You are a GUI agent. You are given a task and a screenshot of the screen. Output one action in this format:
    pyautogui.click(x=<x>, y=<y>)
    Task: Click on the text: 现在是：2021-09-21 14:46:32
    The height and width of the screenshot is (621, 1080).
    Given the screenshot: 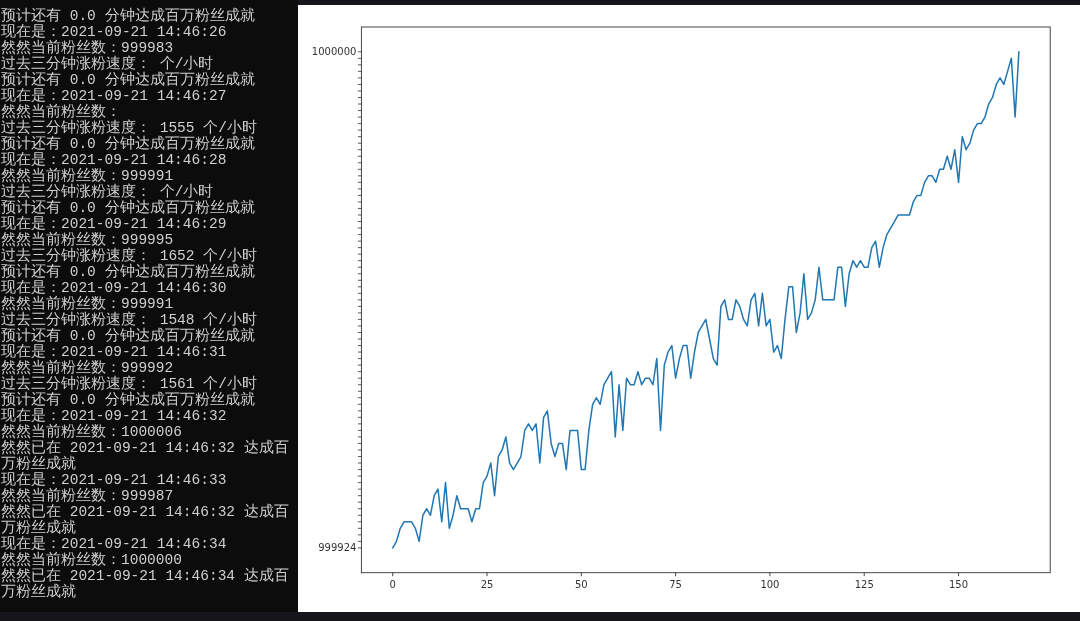 What is the action you would take?
    pyautogui.click(x=114, y=415)
    